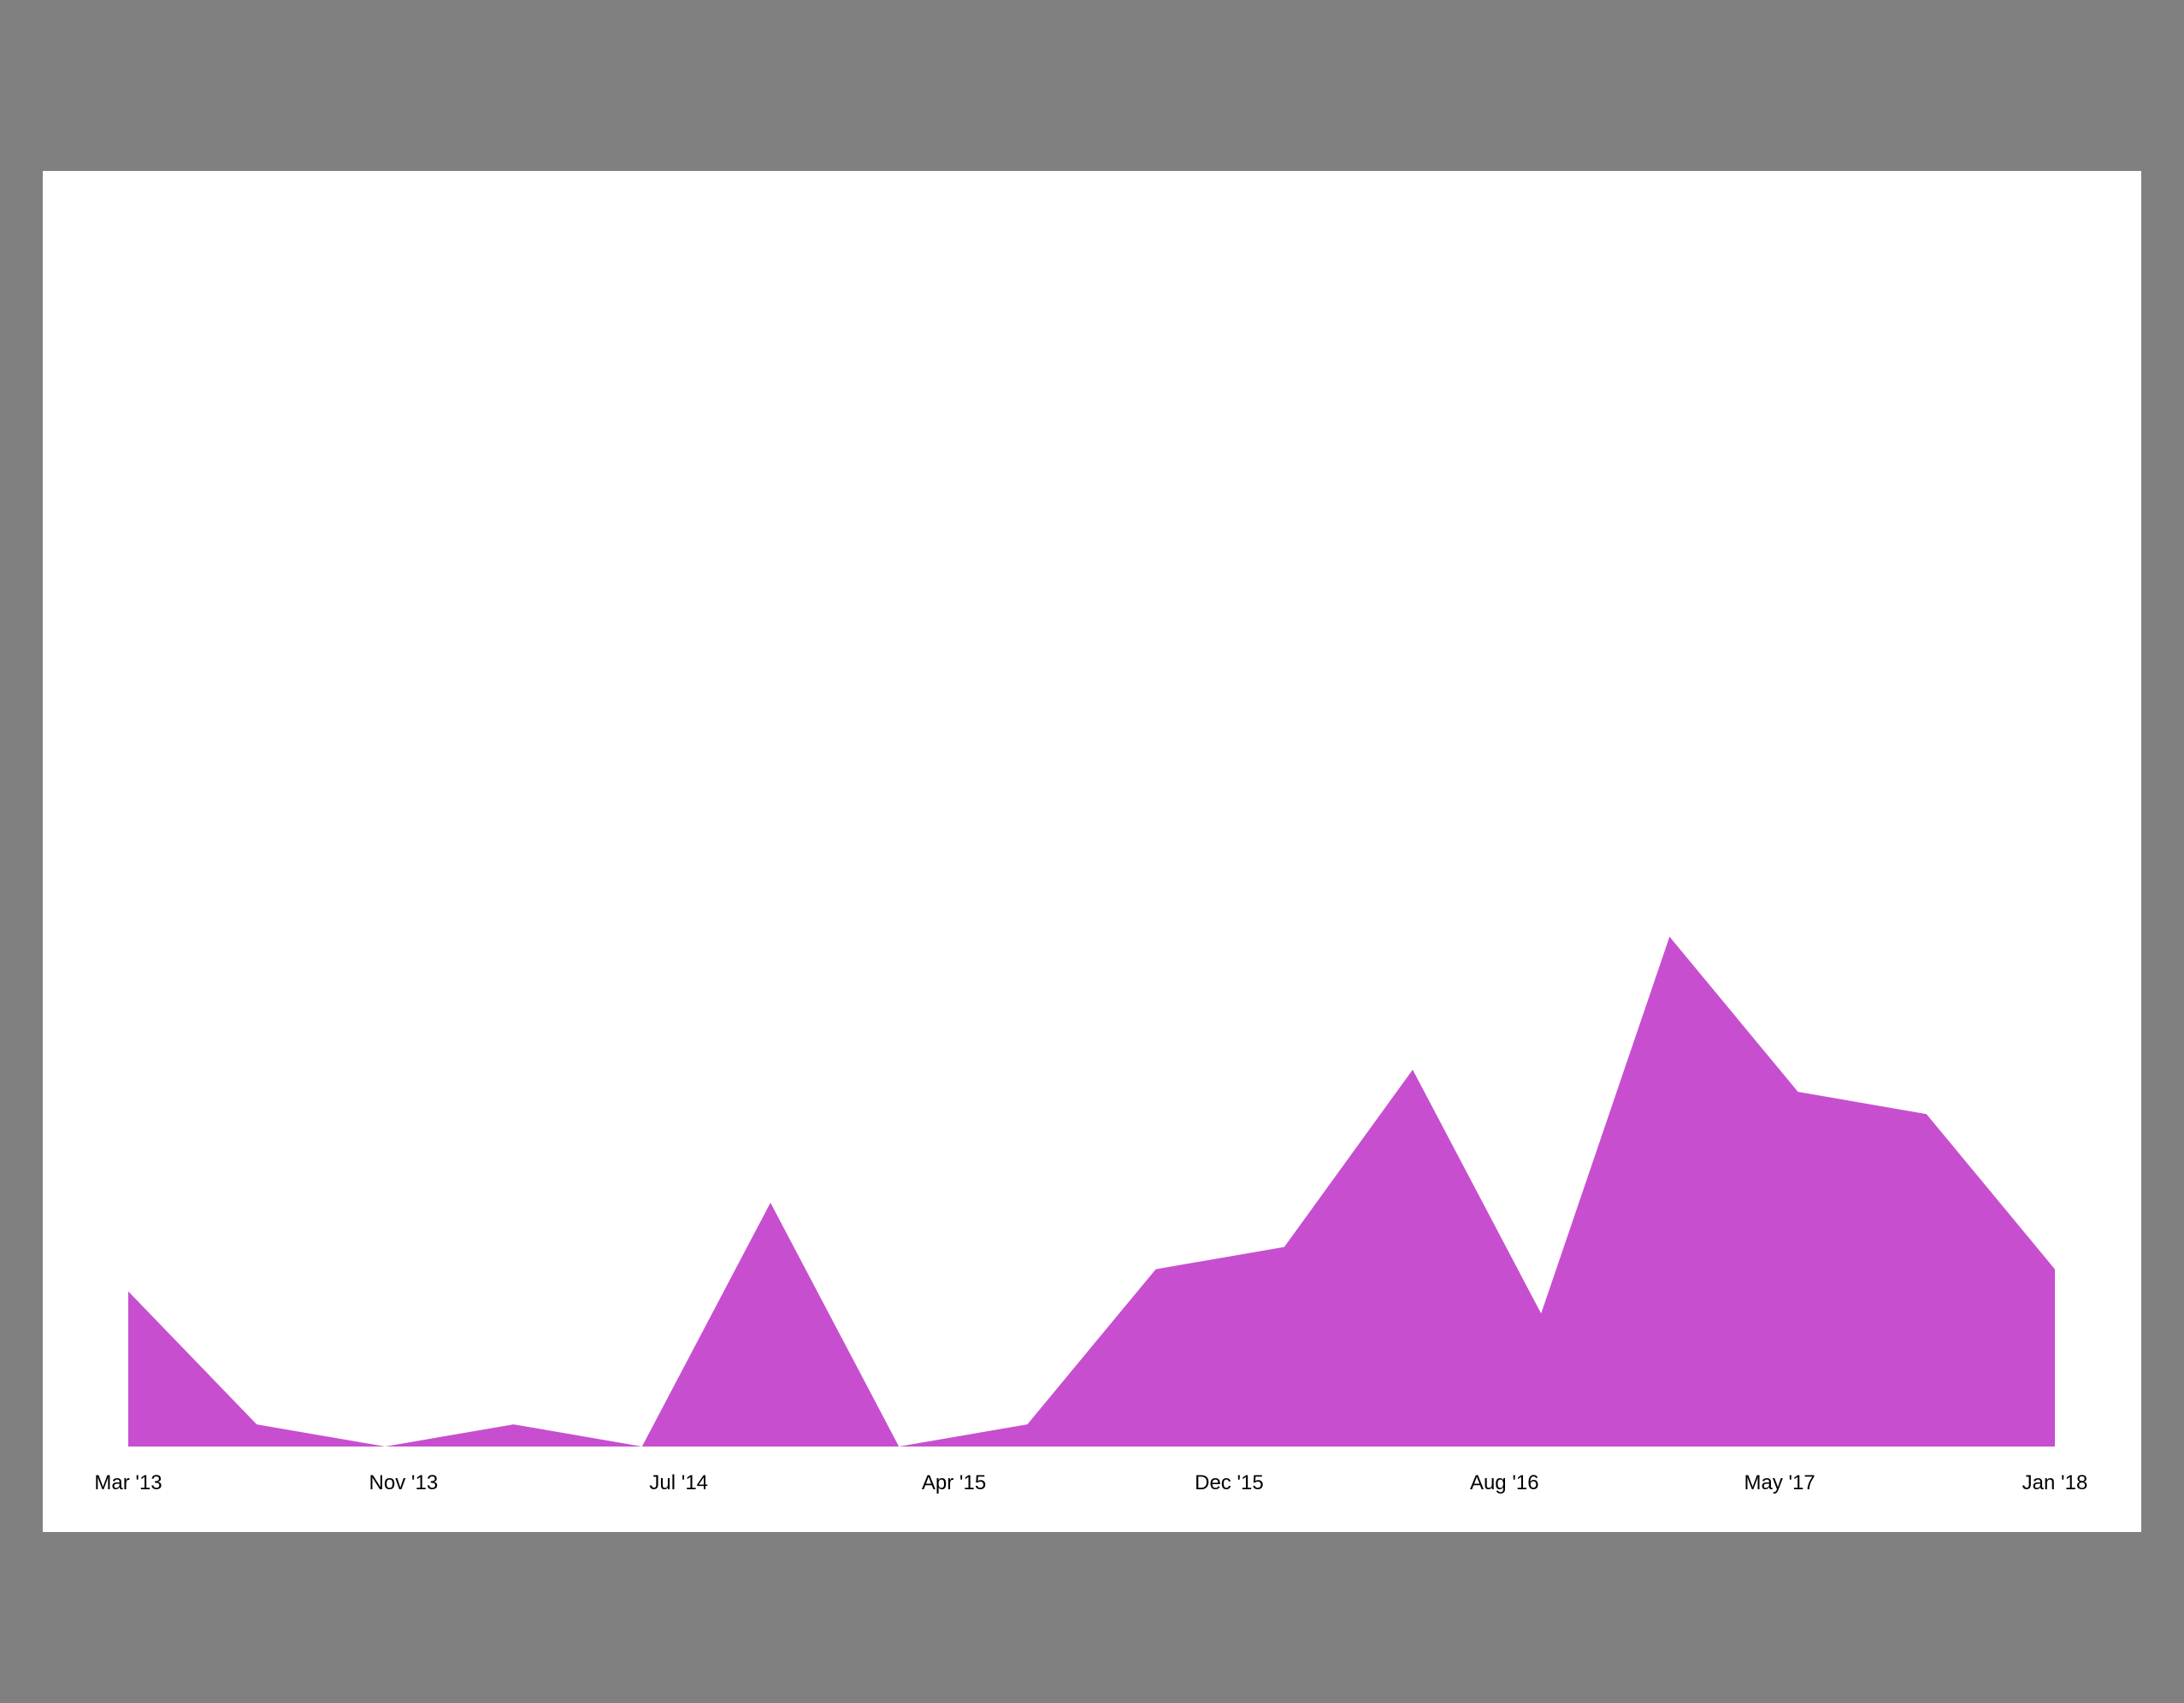 This screenshot has width=2184, height=1703. Describe the element at coordinates (1229, 1482) in the screenshot. I see `x-tick-label: Dec '15` at that location.